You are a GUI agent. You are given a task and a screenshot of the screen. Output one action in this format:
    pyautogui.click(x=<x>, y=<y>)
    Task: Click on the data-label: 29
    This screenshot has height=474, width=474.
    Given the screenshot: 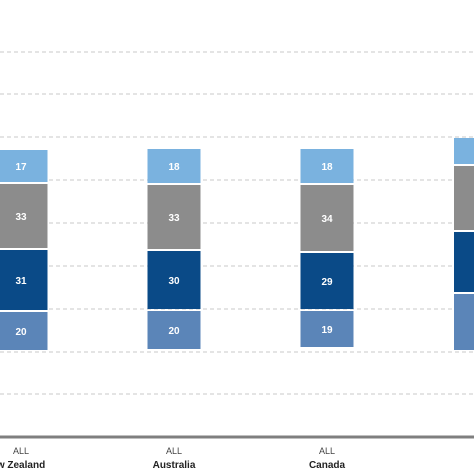 What is the action you would take?
    pyautogui.click(x=327, y=282)
    